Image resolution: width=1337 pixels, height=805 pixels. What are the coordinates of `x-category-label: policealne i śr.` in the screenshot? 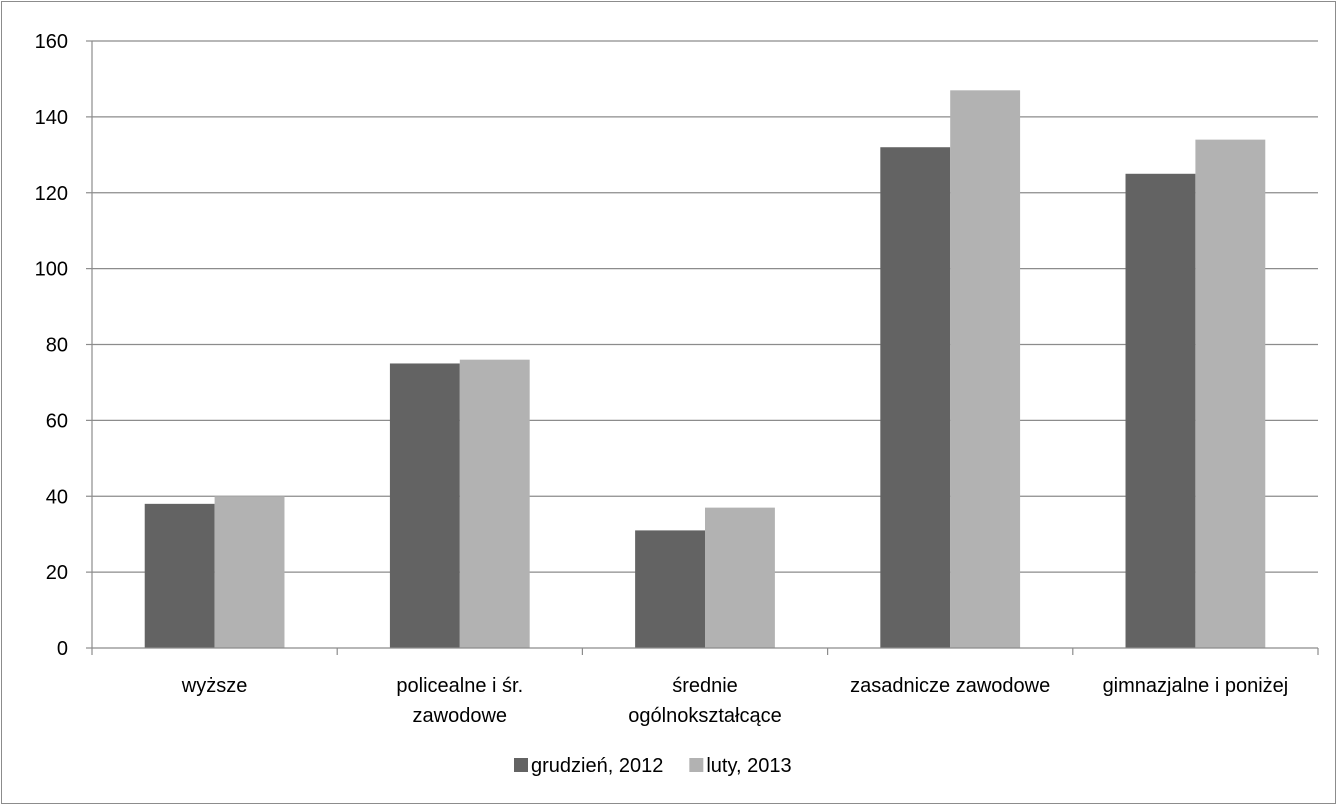 It's located at (459, 686).